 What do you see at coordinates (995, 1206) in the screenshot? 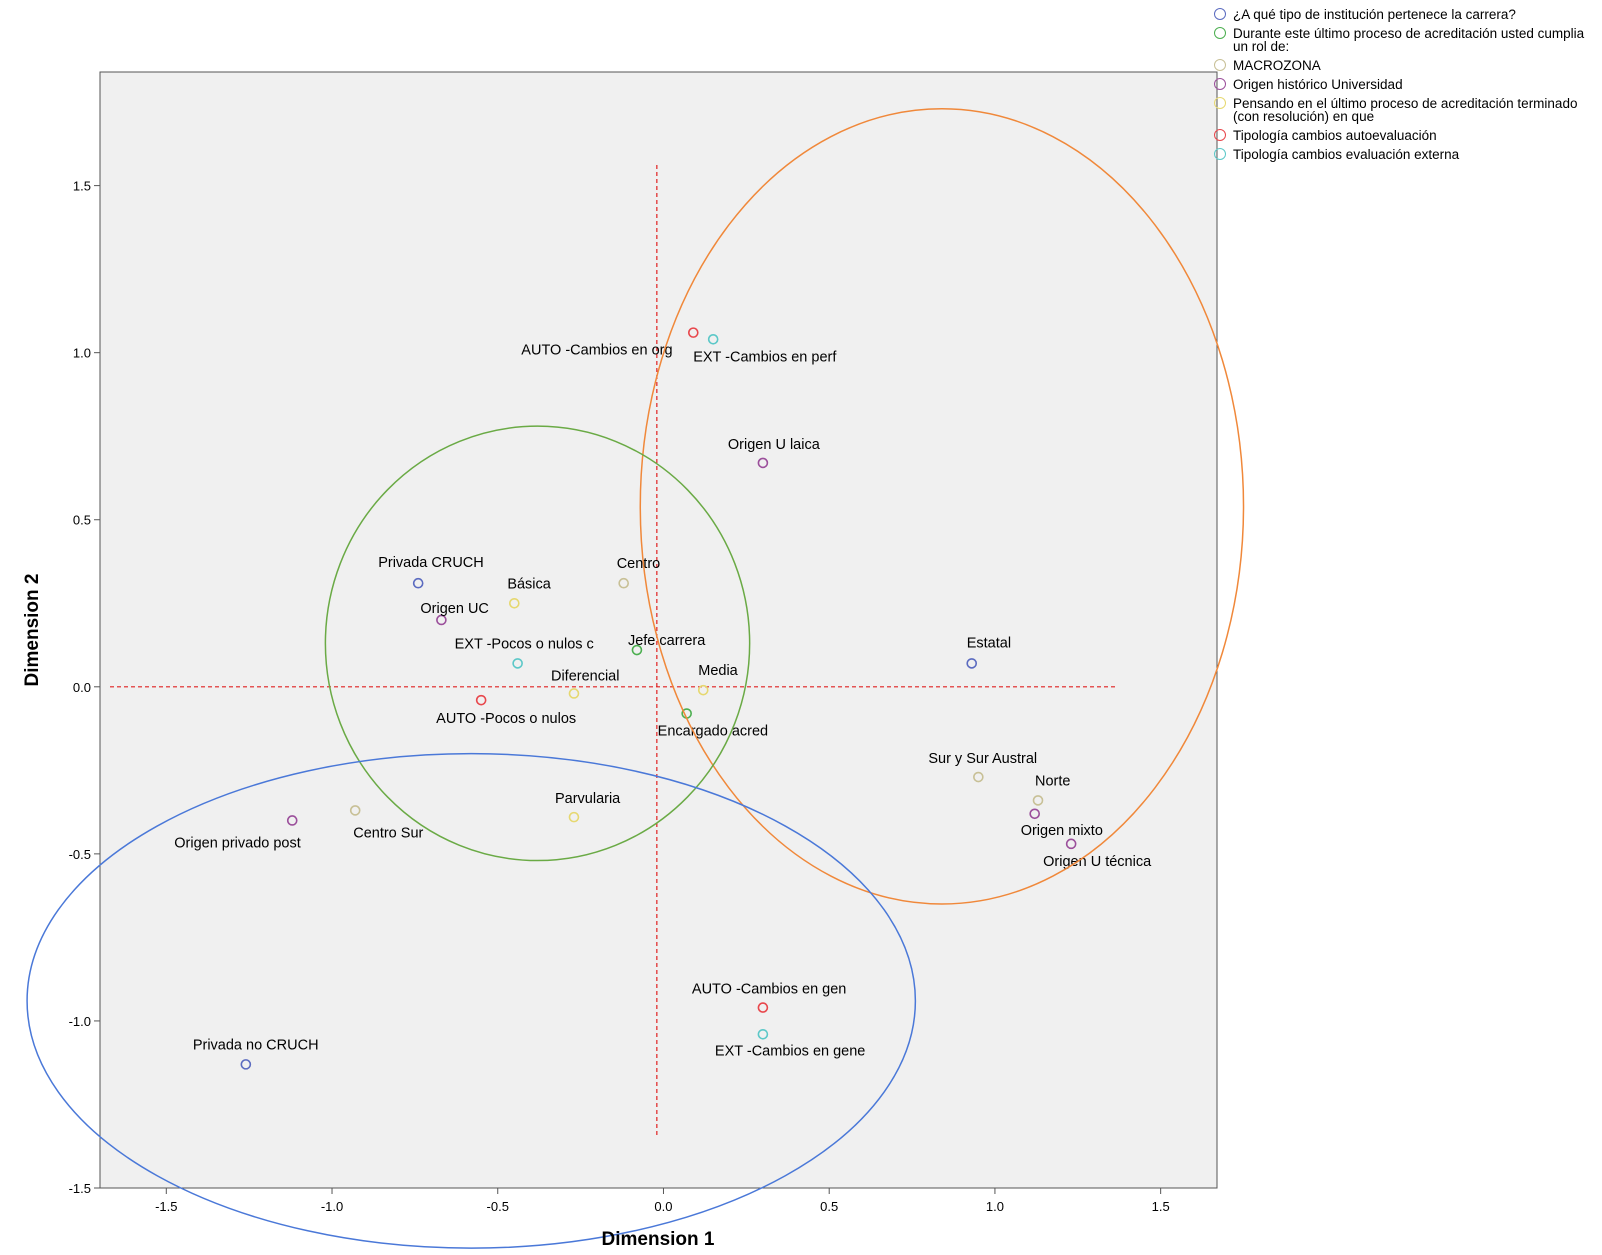
I see `x-tick-label: 1.0` at bounding box center [995, 1206].